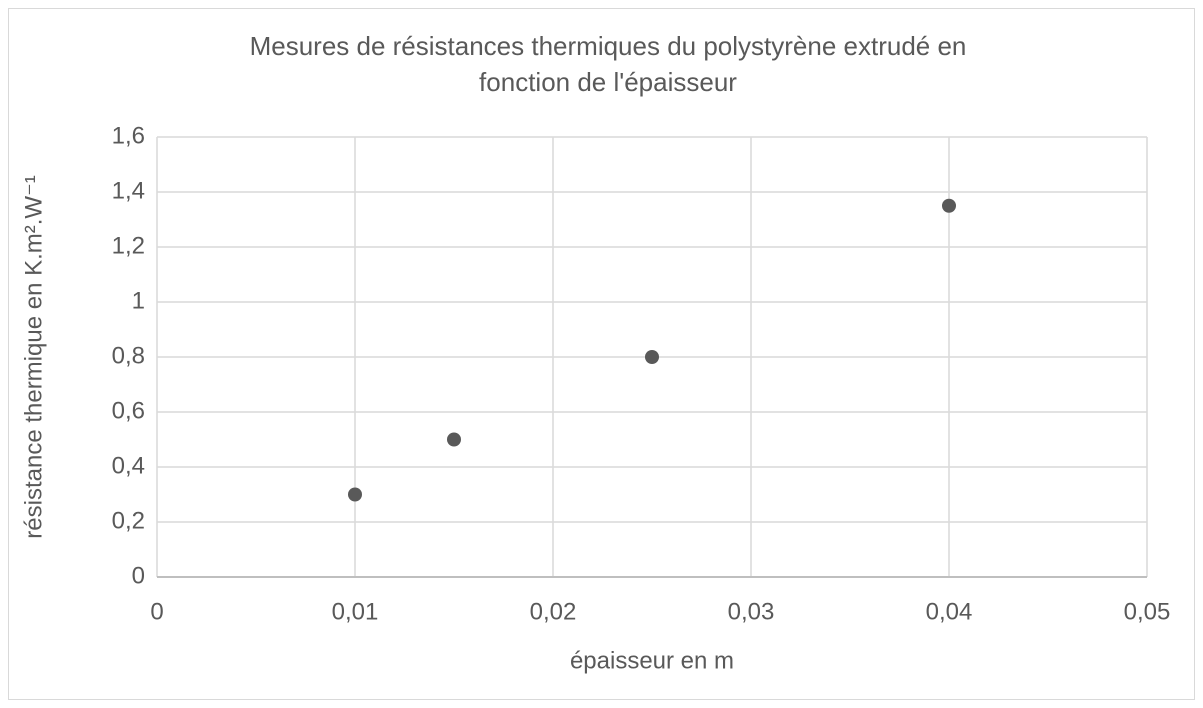 The width and height of the screenshot is (1203, 708). What do you see at coordinates (156, 611) in the screenshot?
I see `x-tick-label: 0` at bounding box center [156, 611].